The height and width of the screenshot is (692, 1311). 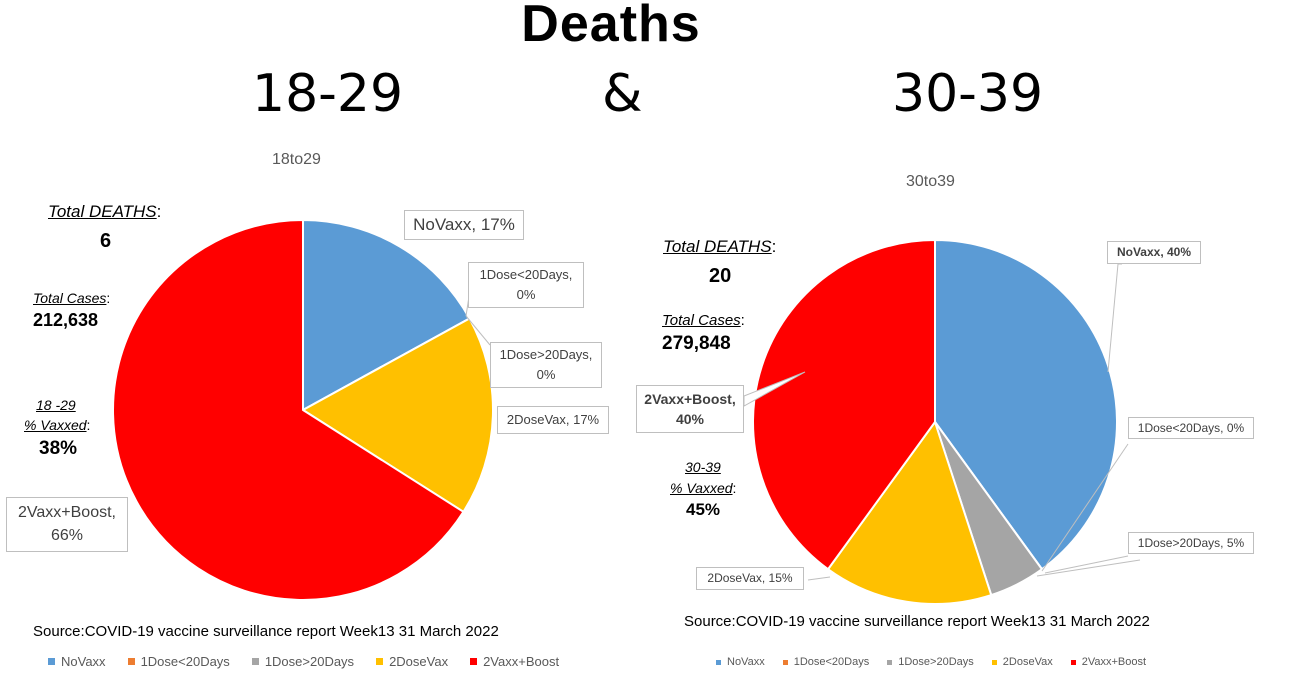 I want to click on ampersand: &, so click(x=622, y=94).